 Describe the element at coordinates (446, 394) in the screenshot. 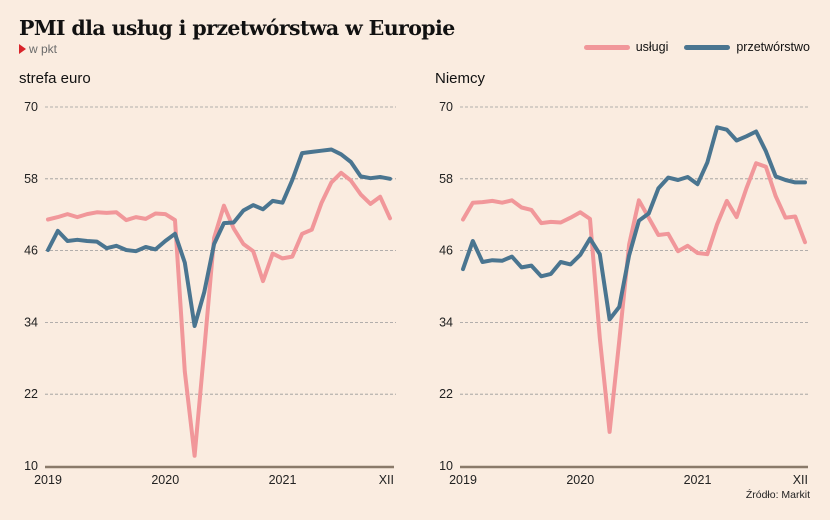

I see `y-tick-label-germany-22: 22` at that location.